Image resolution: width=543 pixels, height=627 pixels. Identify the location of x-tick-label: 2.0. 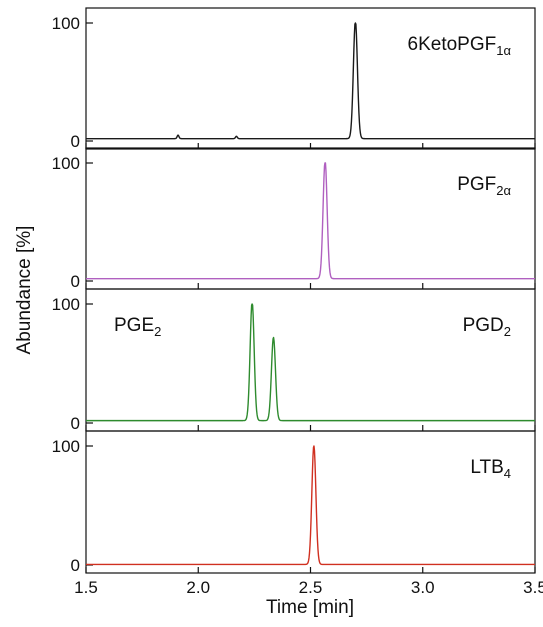
(198, 587).